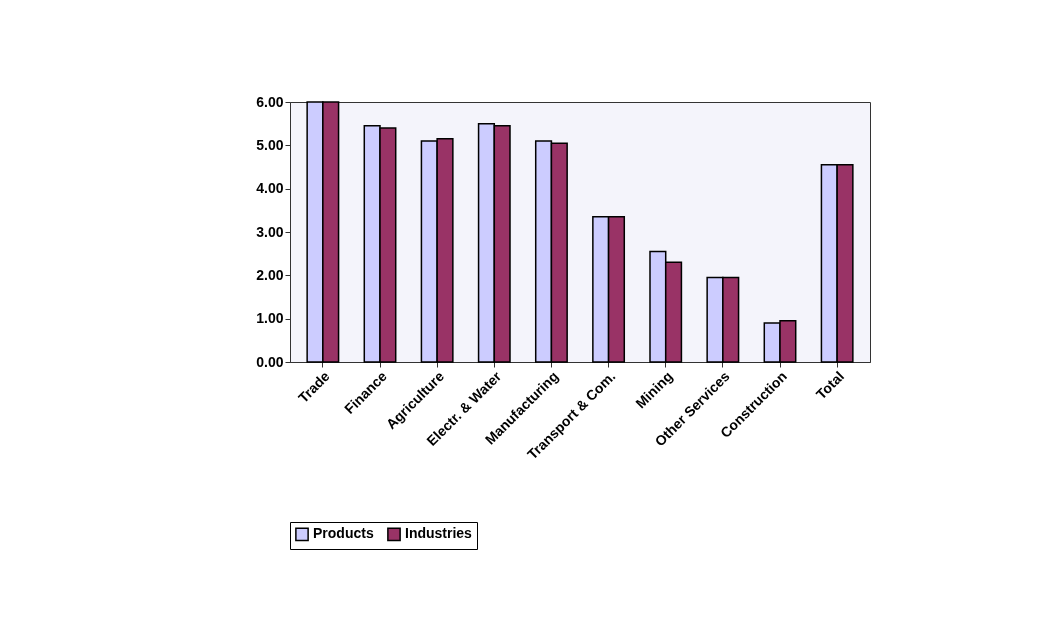 The width and height of the screenshot is (1053, 617). Describe the element at coordinates (270, 318) in the screenshot. I see `y-tick-label: 1.00` at that location.